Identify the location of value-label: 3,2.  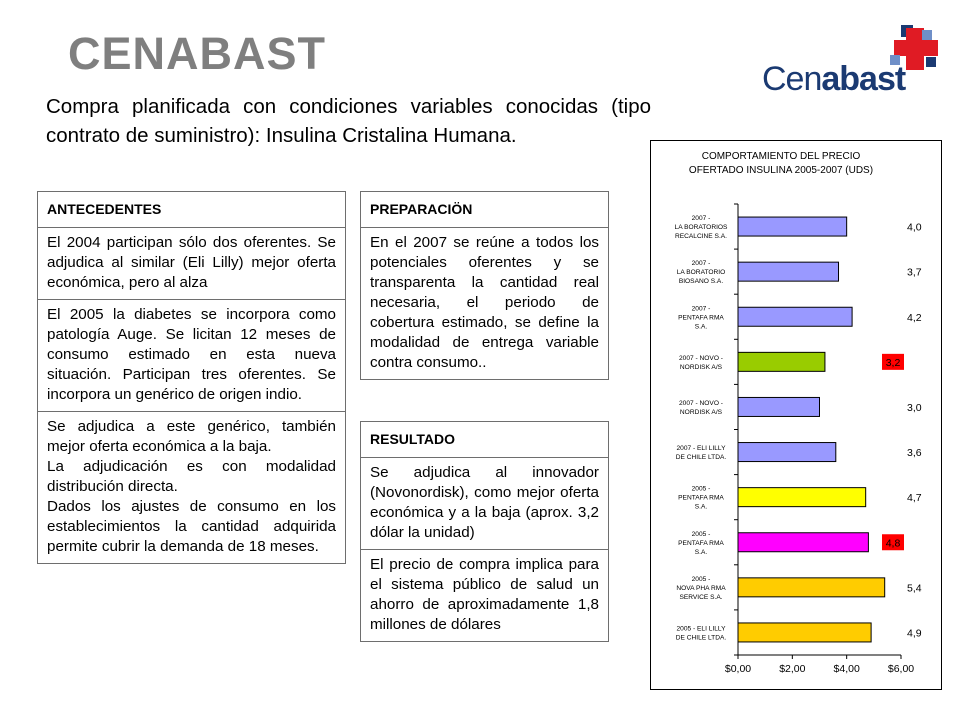
(893, 363).